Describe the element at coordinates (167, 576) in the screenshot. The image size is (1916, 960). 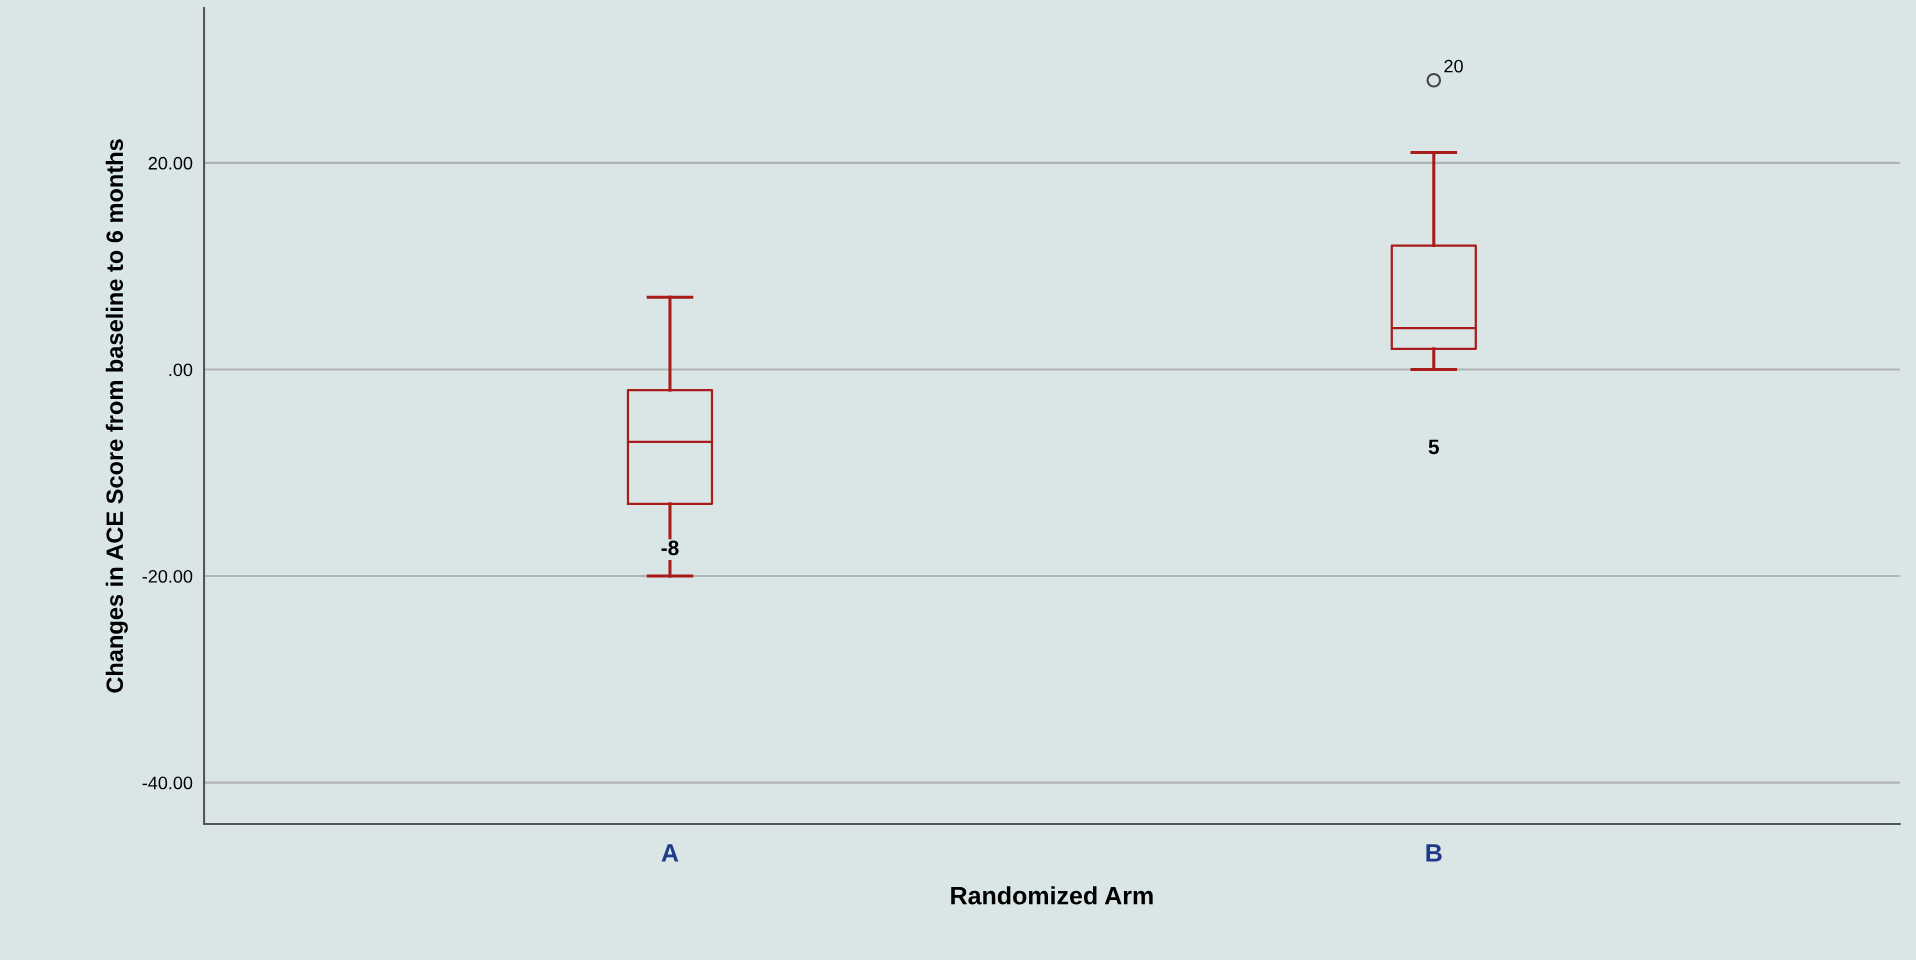
I see `y-tick-label: -20.00` at that location.